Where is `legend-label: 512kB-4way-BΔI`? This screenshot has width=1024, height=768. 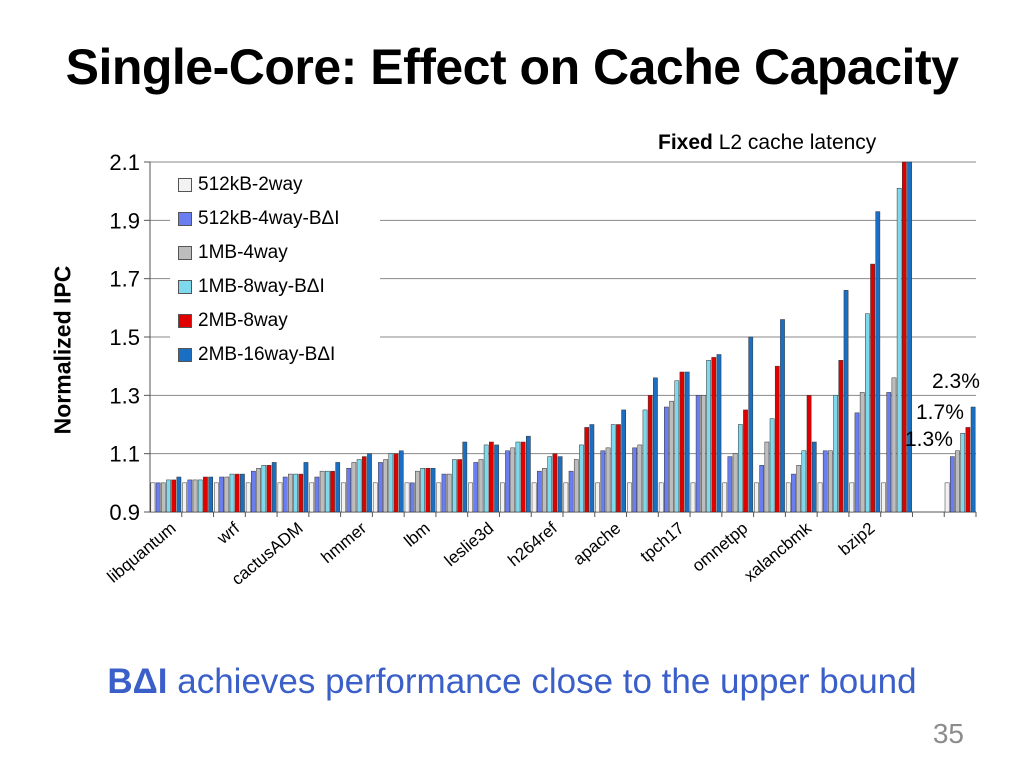 legend-label: 512kB-4way-BΔI is located at coordinates (269, 218).